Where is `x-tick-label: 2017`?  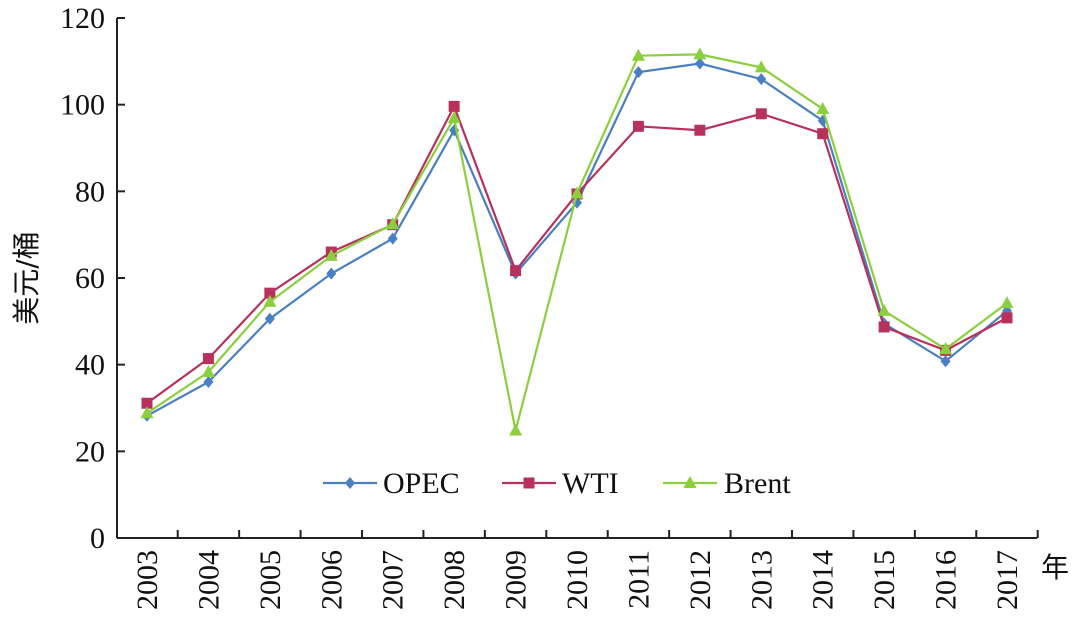
x-tick-label: 2017 is located at coordinates (1007, 580).